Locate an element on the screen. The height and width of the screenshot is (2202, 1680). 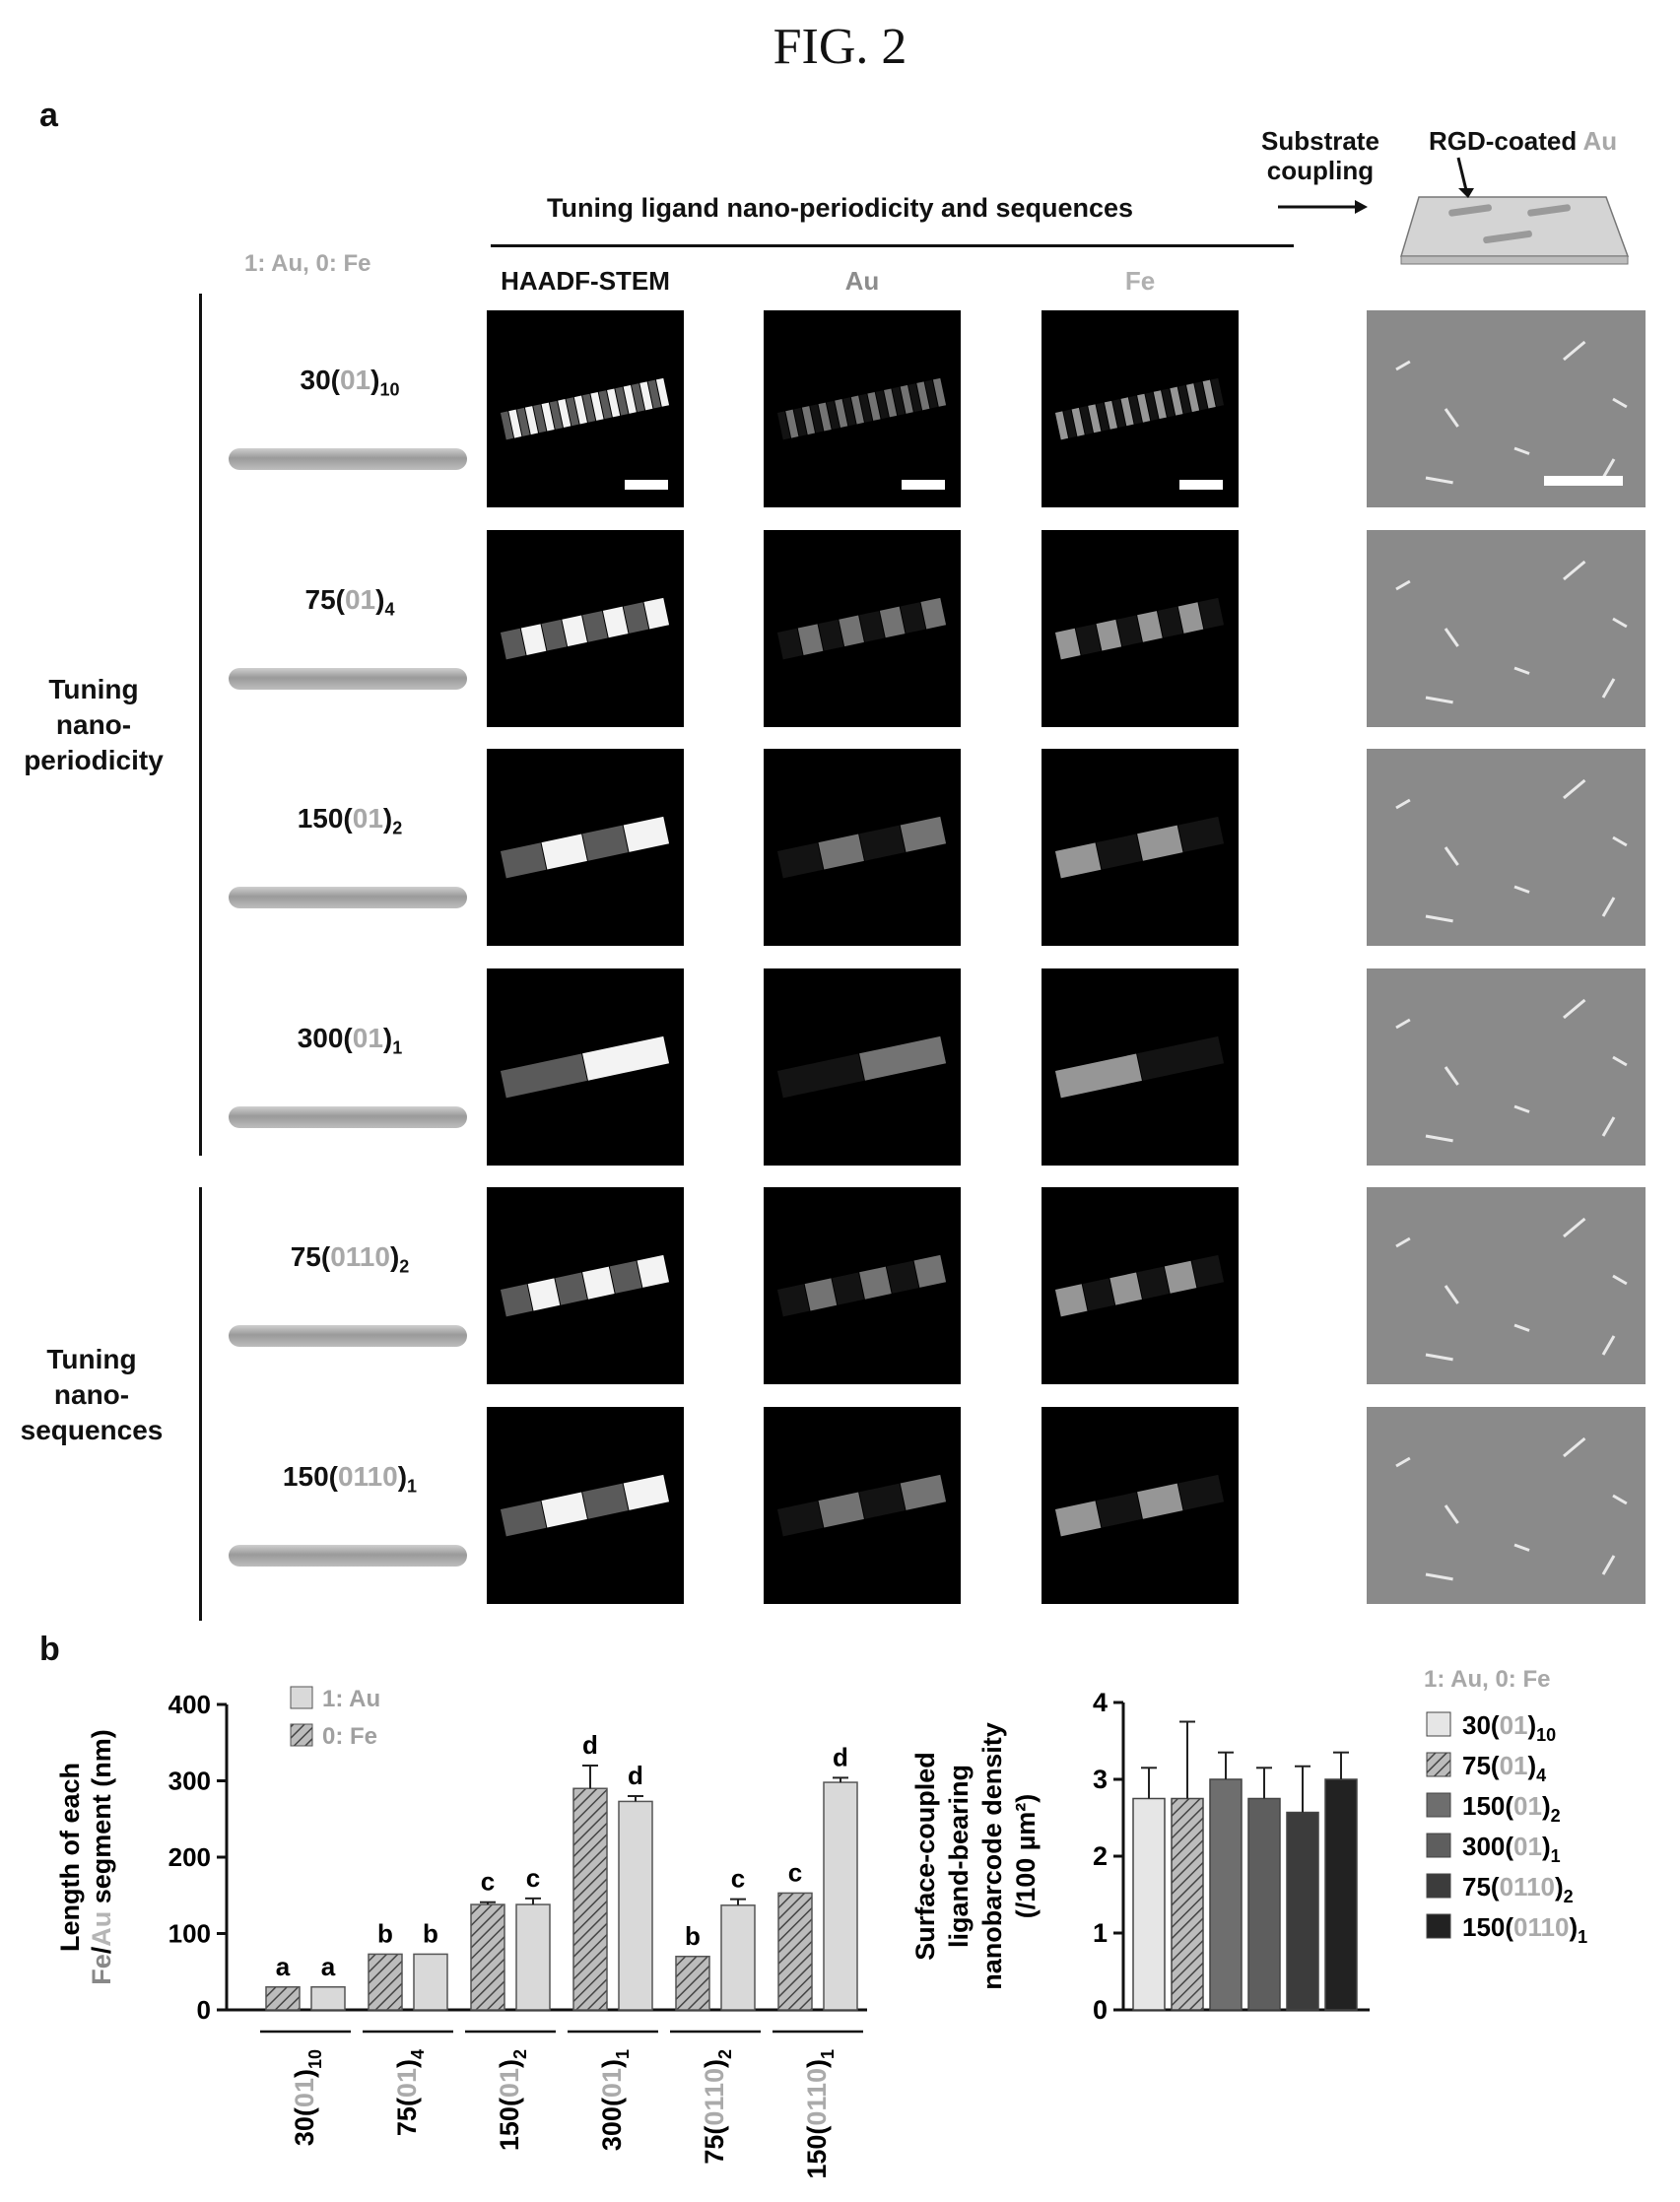
col-header-au: Au is located at coordinates (862, 281).